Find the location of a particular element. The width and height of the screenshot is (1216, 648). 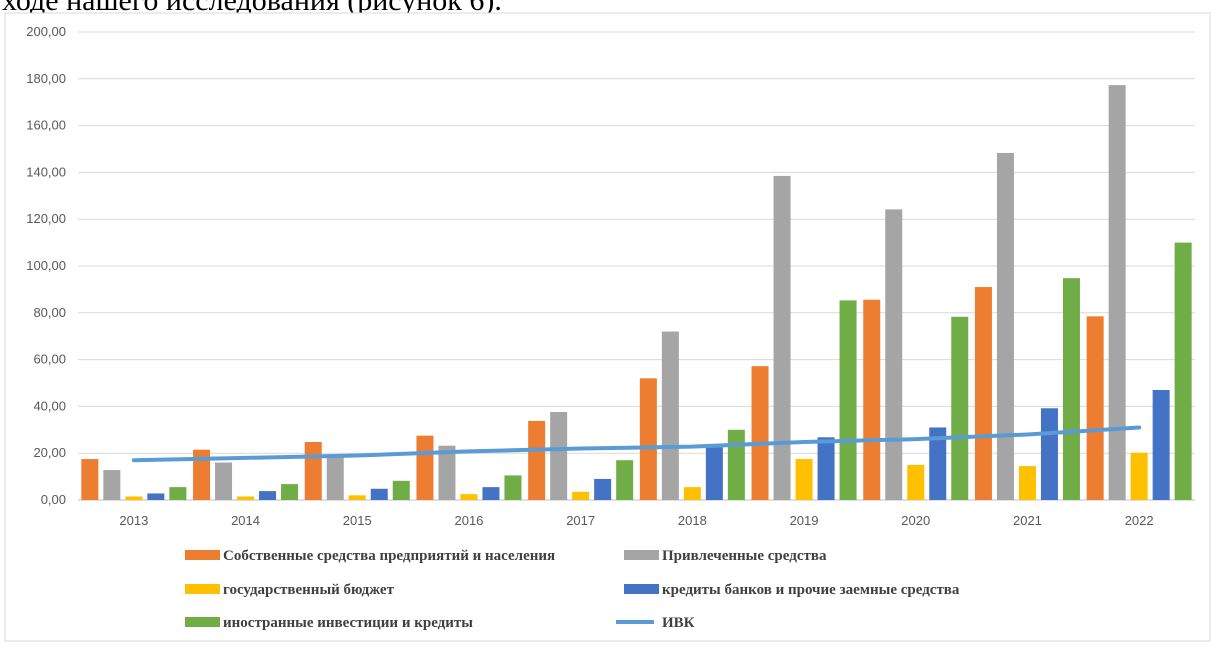

x-tick-label: 2014 is located at coordinates (245, 520).